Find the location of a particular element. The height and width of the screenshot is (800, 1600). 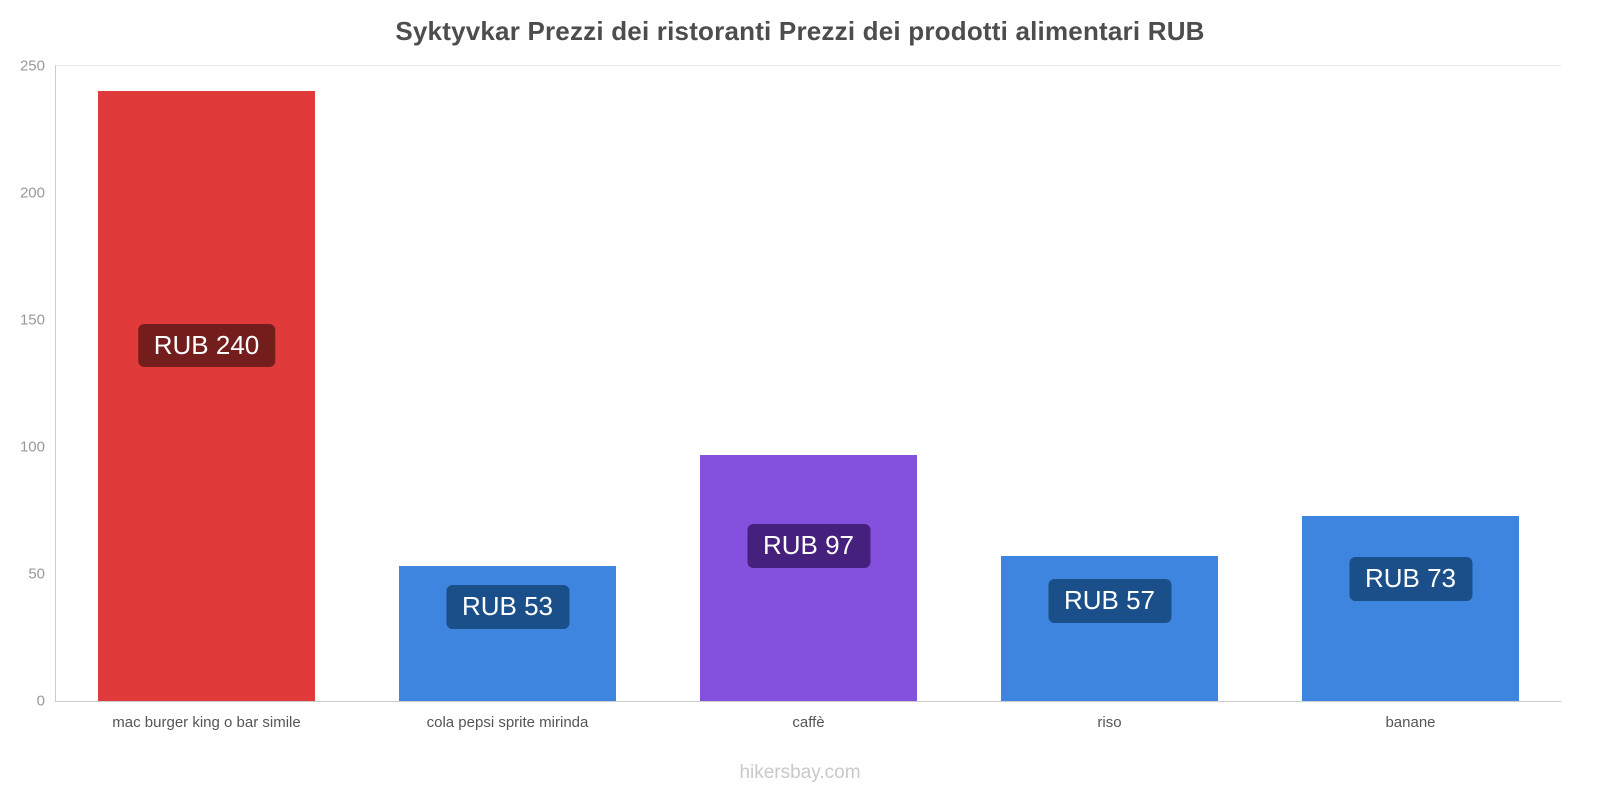

bar-3: RUB 97 is located at coordinates (808, 578).